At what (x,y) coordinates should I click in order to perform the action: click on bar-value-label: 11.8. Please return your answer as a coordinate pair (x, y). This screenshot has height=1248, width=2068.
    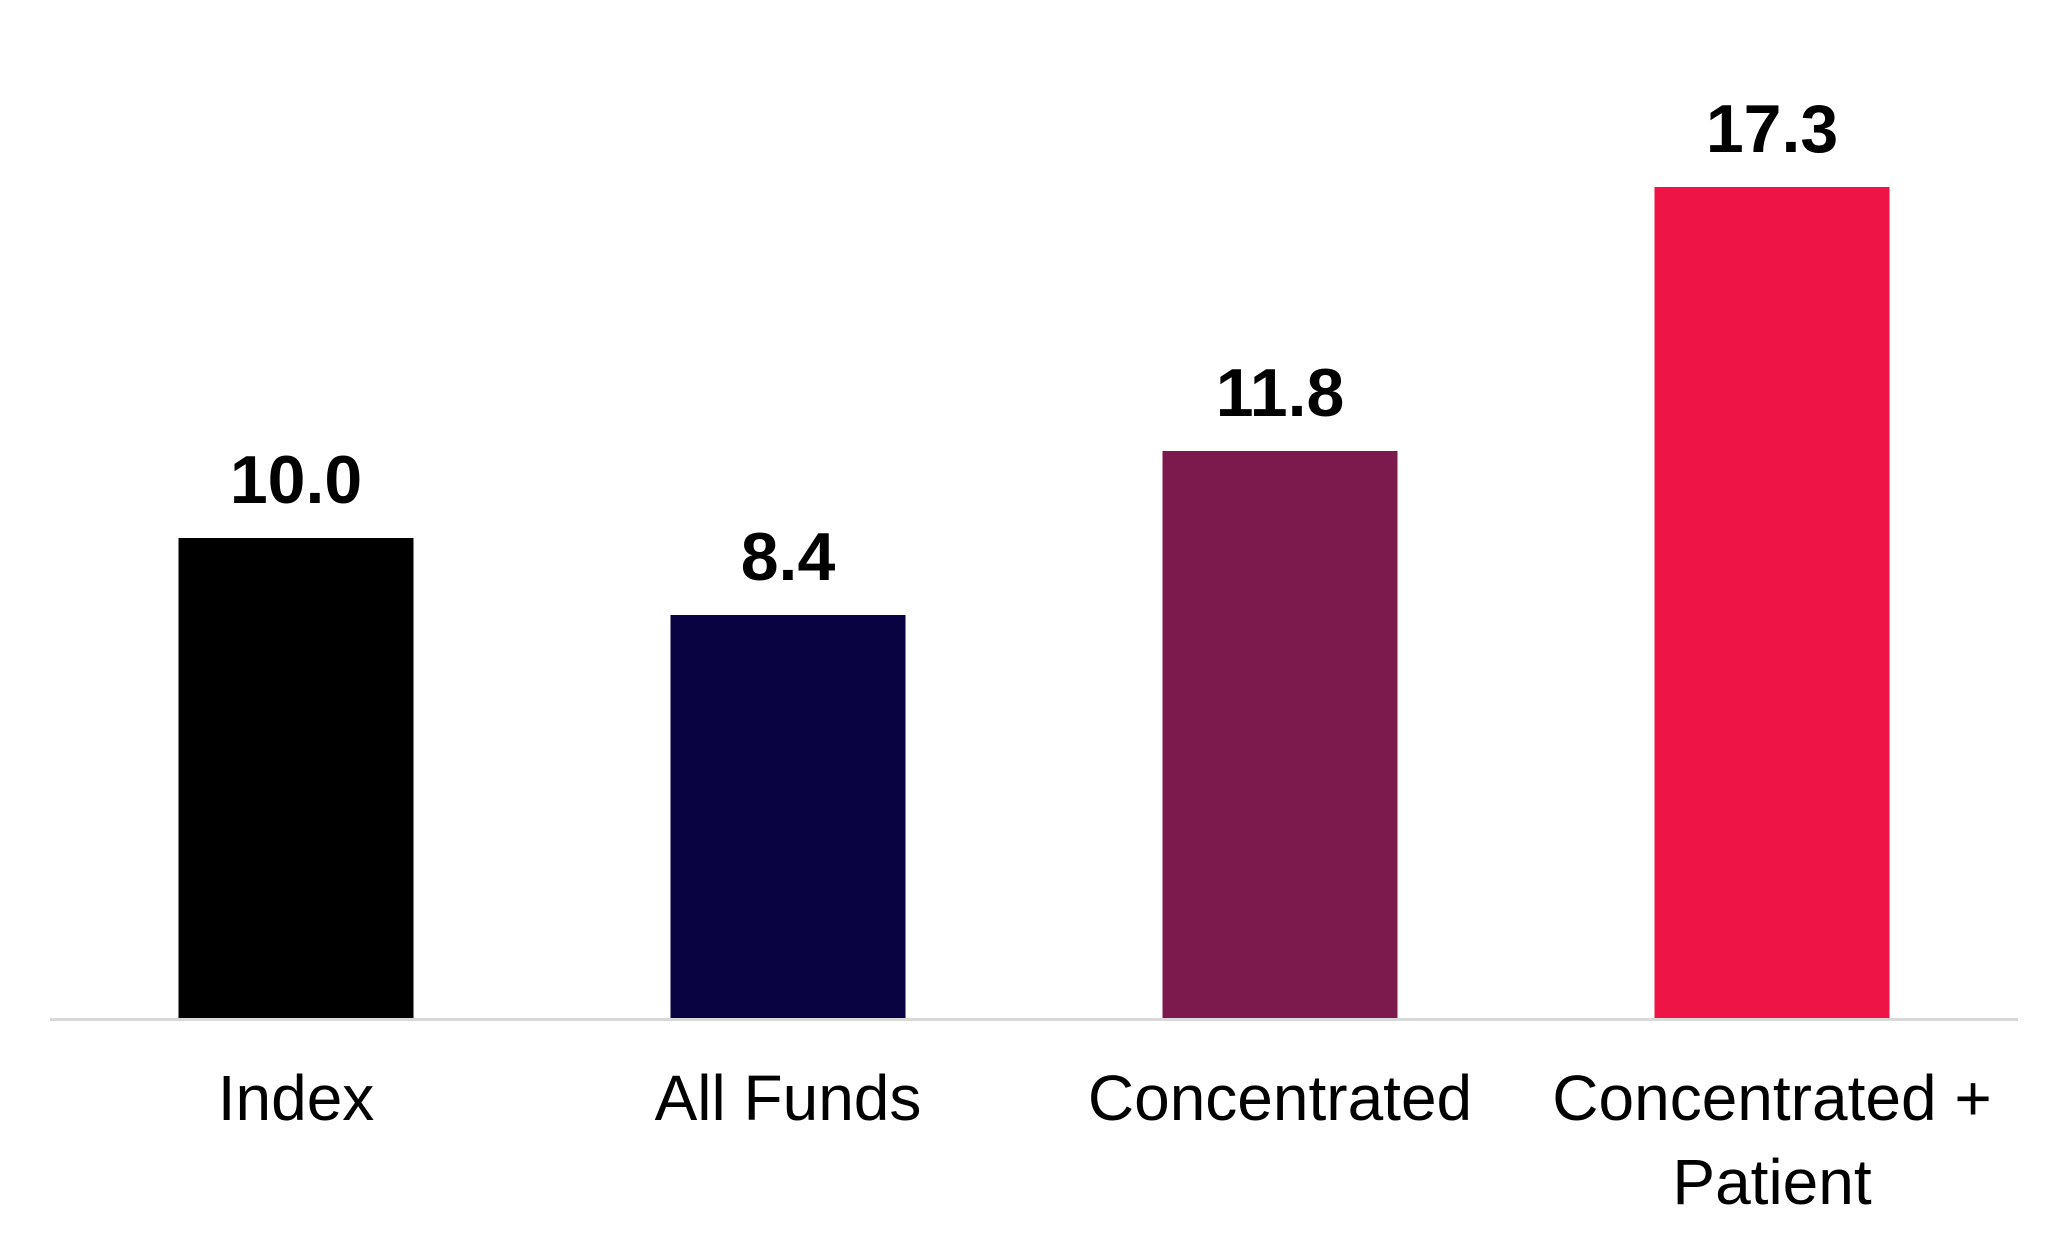
    Looking at the image, I should click on (1280, 393).